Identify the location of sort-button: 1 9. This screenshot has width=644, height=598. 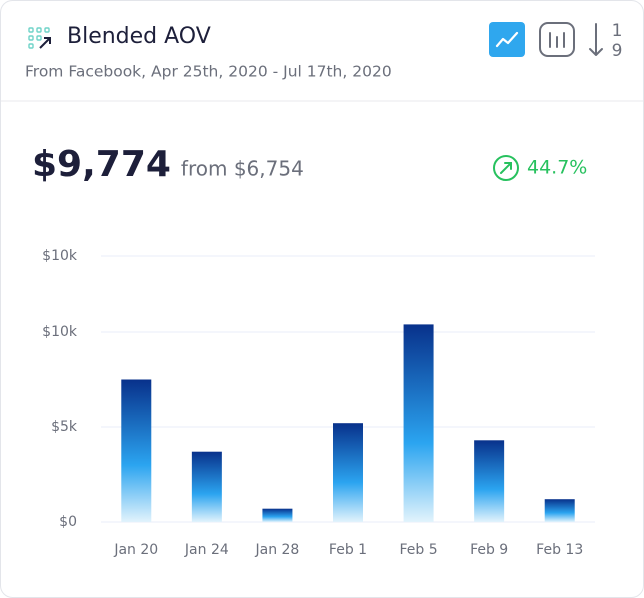
(606, 41).